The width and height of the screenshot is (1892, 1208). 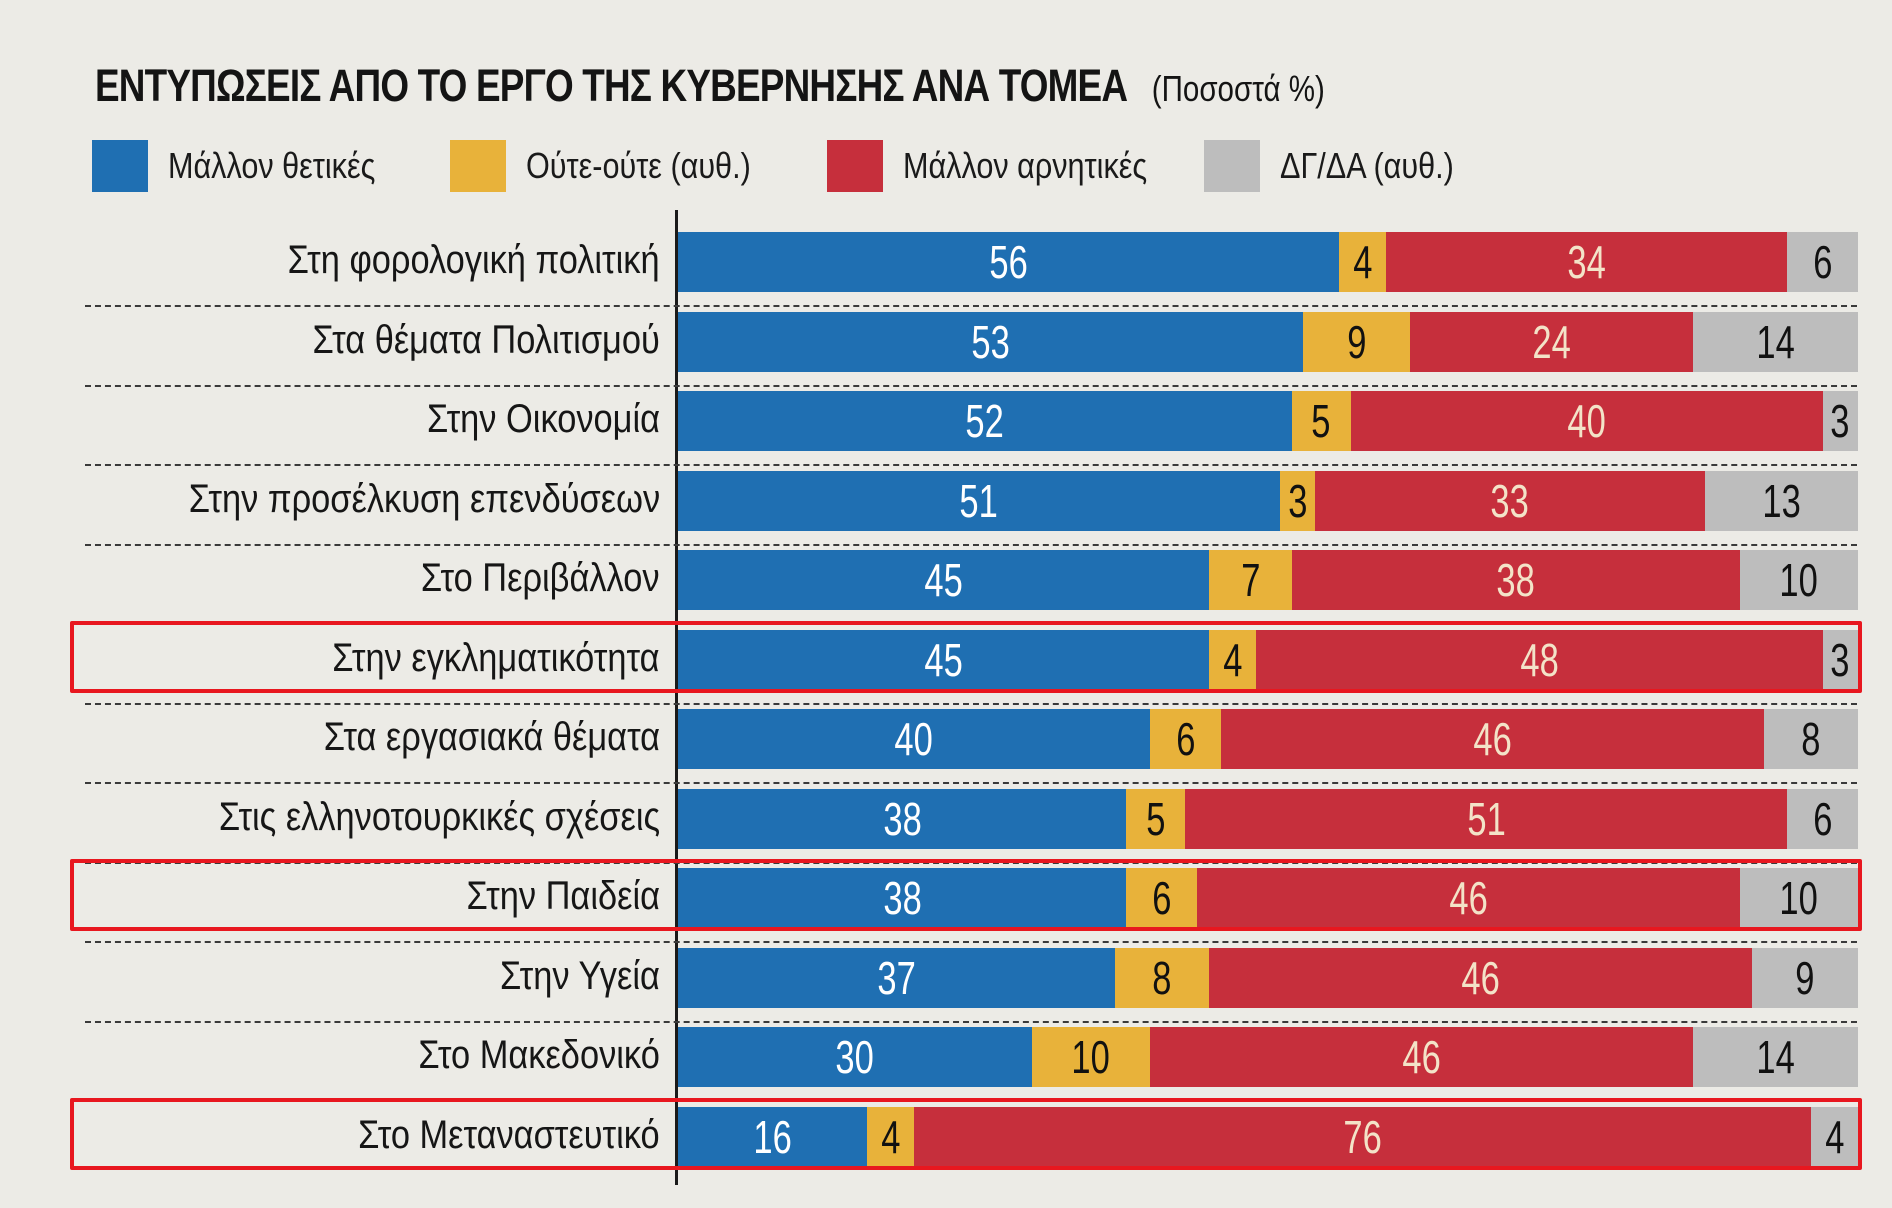 What do you see at coordinates (563, 896) in the screenshot?
I see `category-label: Στην Παιδεία` at bounding box center [563, 896].